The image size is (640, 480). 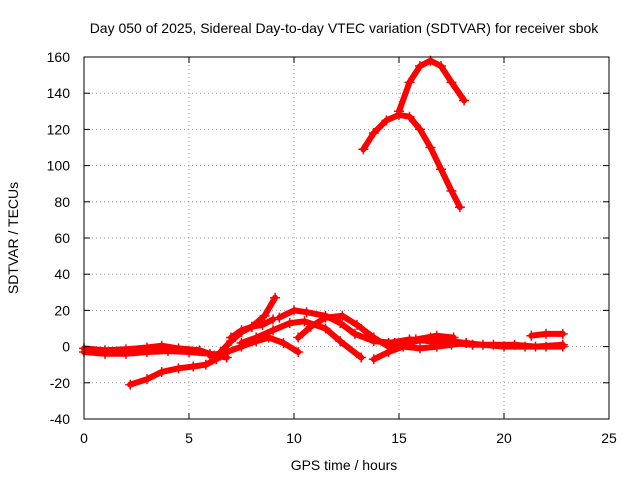 What do you see at coordinates (344, 465) in the screenshot?
I see `x-axis-label: GPS time / hours` at bounding box center [344, 465].